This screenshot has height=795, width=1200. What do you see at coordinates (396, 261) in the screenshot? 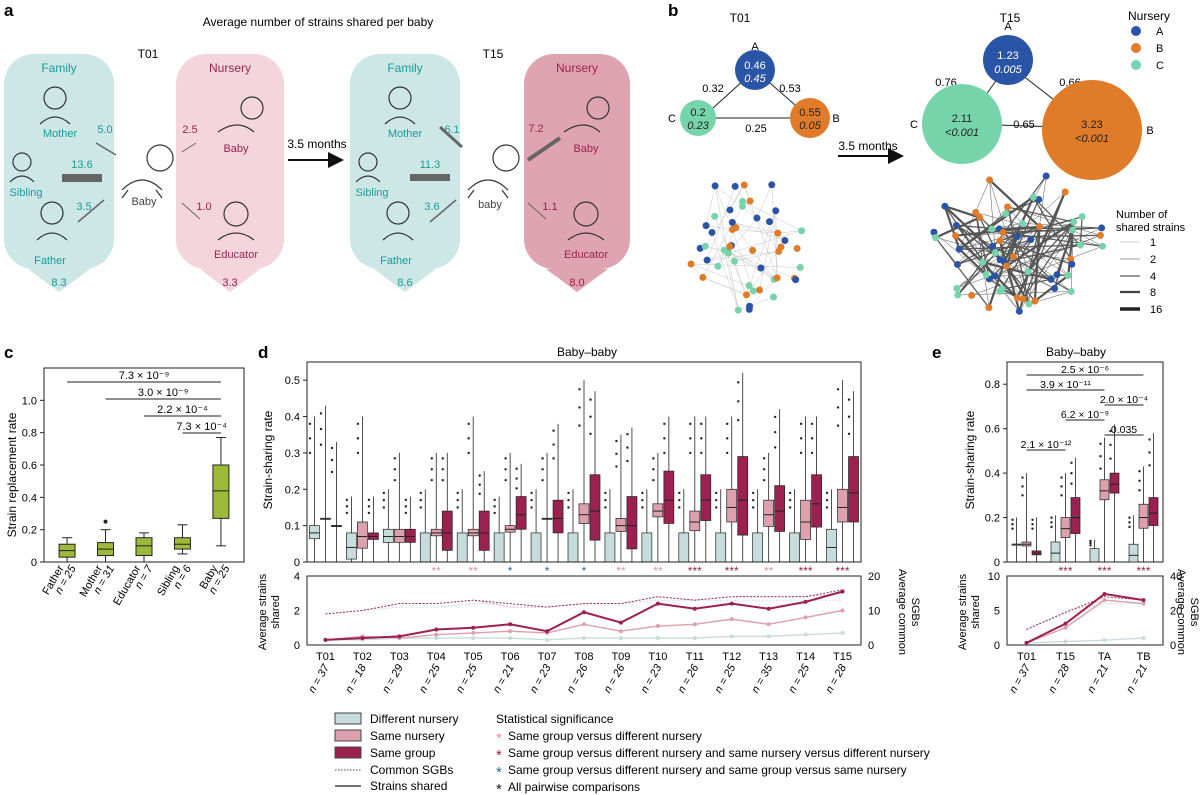
I see `father-label-right: Father` at bounding box center [396, 261].